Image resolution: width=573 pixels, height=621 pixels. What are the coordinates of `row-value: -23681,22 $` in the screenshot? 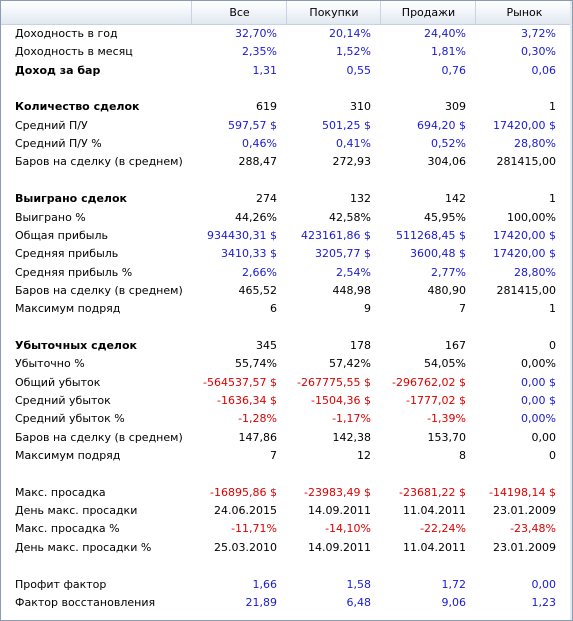 It's located at (432, 492).